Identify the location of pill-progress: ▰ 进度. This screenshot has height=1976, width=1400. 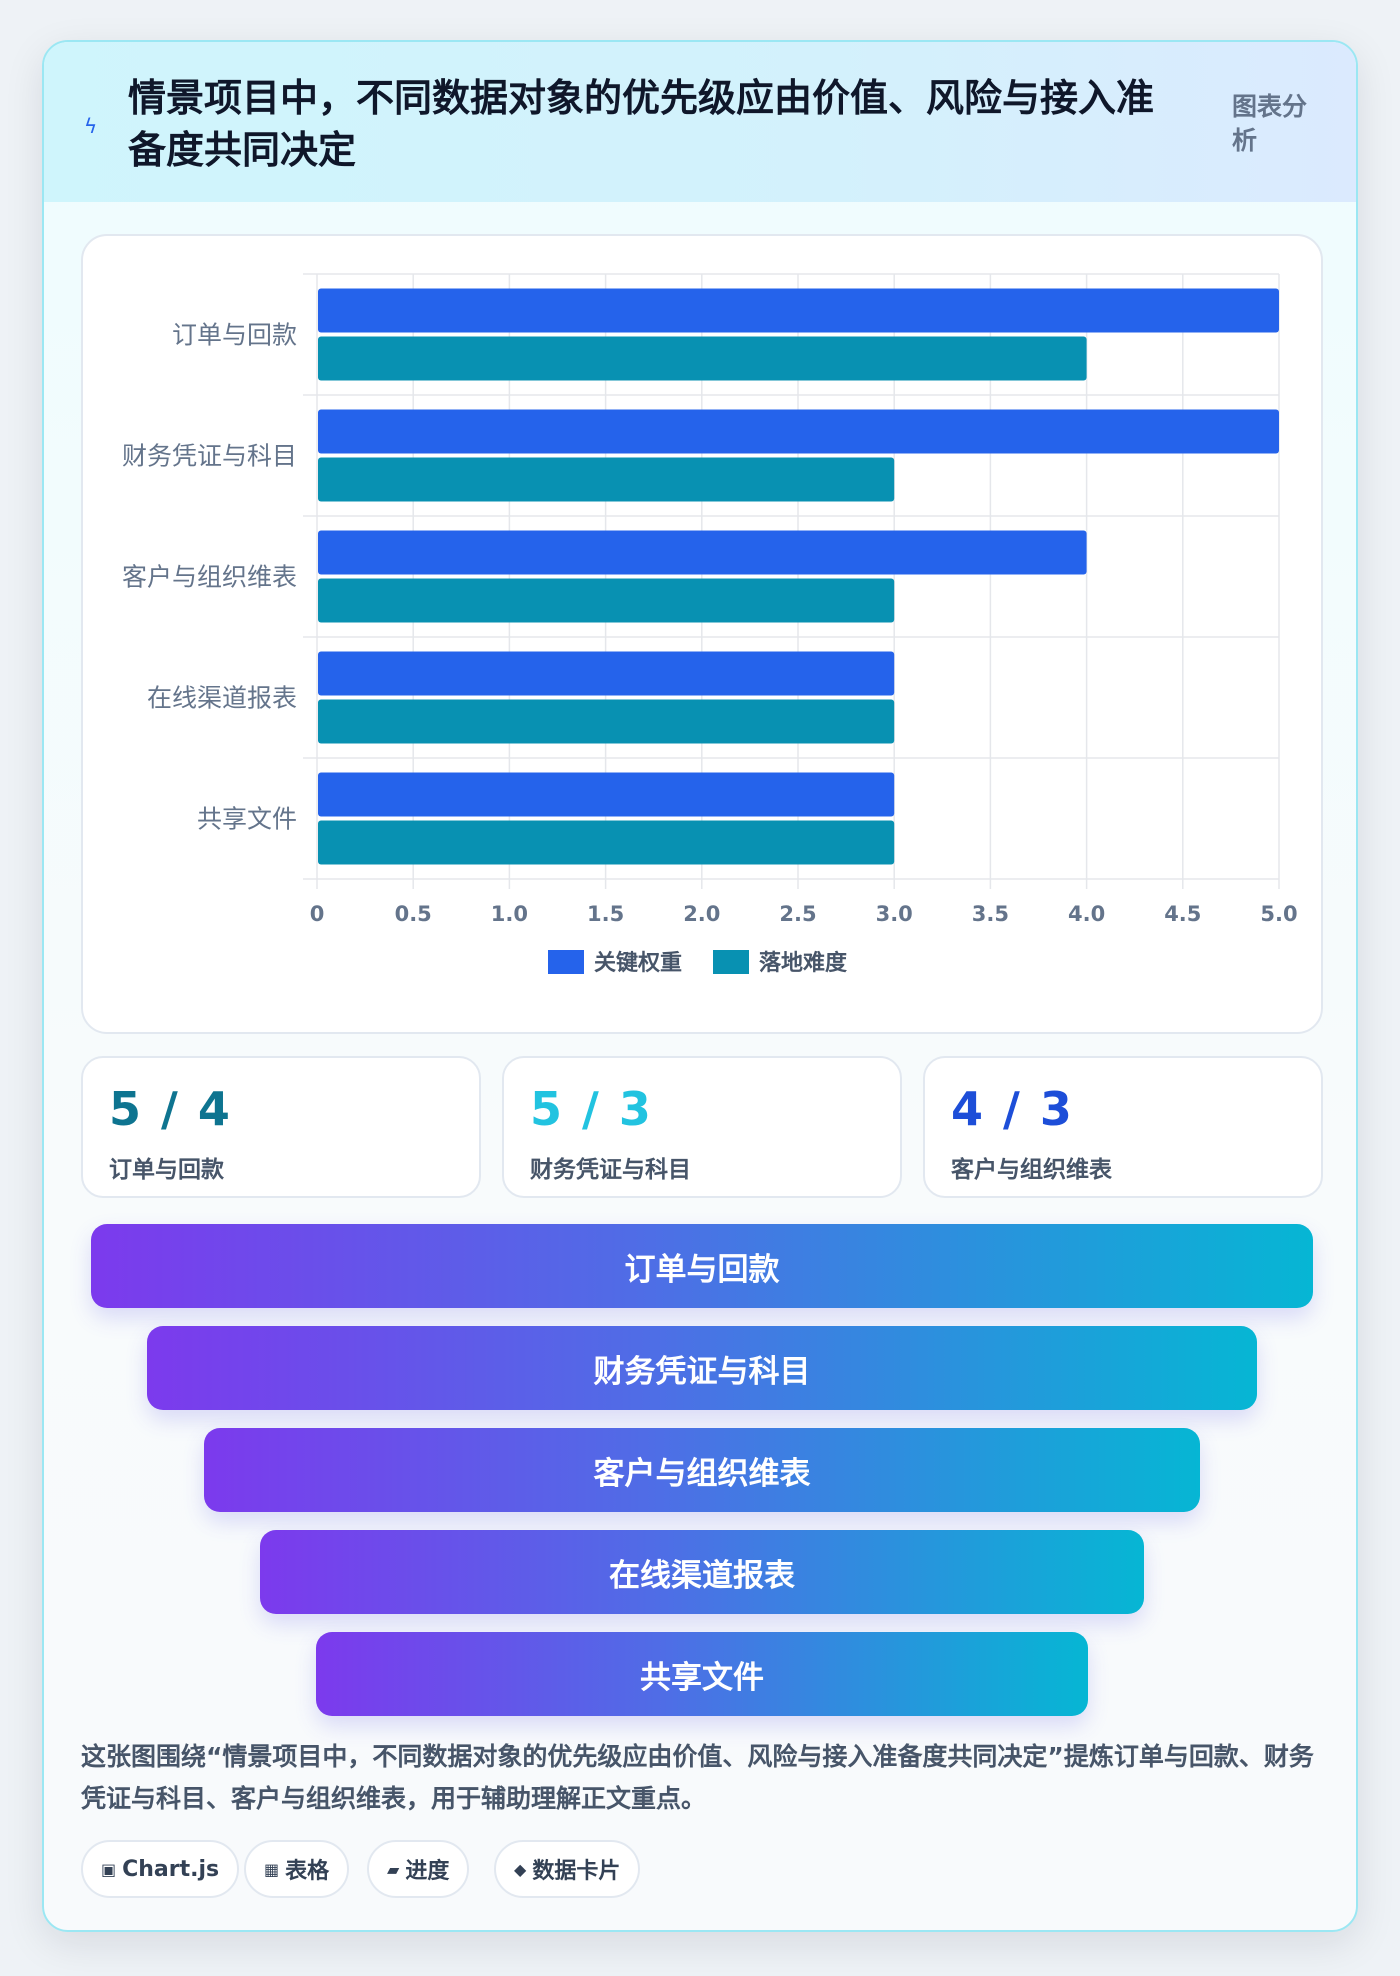
(418, 1869).